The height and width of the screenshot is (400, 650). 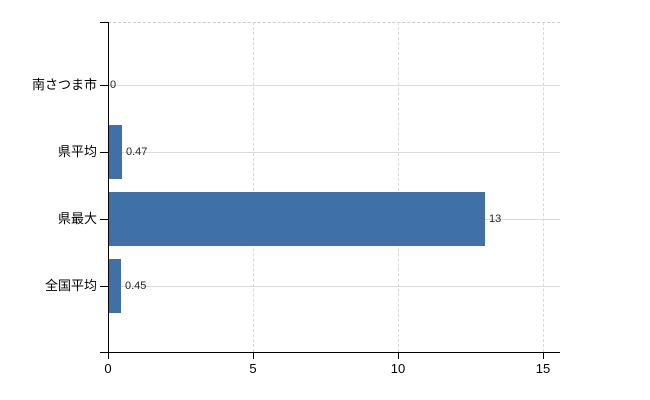 I want to click on bar-value-label: 13, so click(x=495, y=219).